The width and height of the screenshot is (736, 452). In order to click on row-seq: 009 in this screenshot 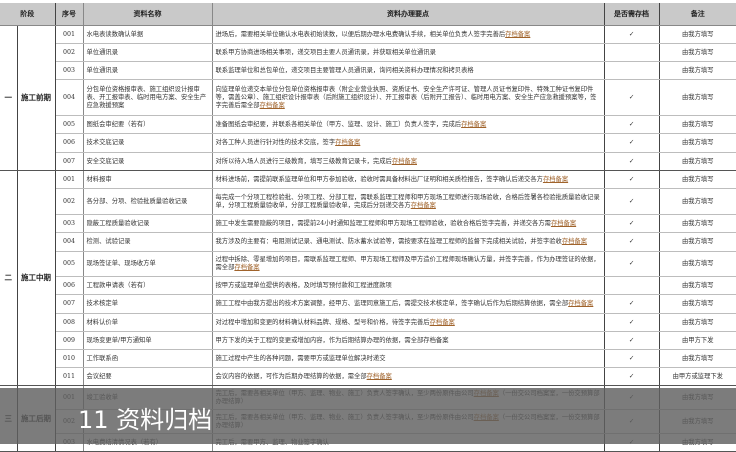, I will do `click(69, 340)`.